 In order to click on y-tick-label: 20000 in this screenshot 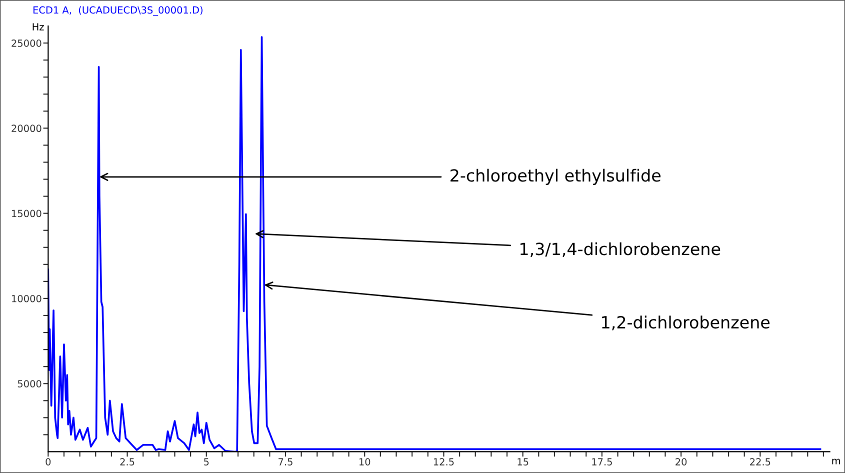, I will do `click(27, 128)`.